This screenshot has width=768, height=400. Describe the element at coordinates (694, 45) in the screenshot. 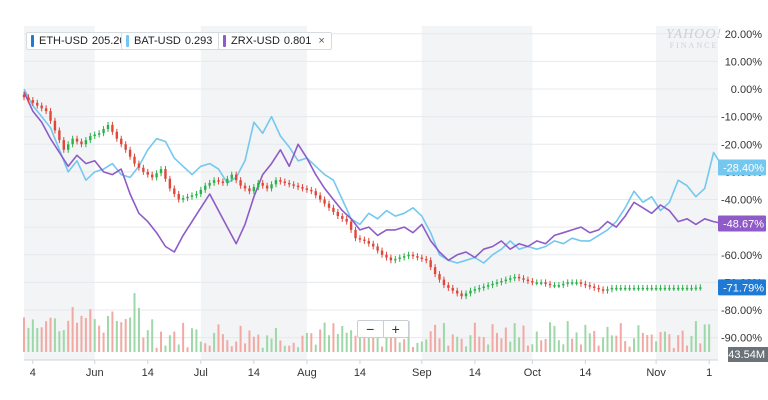

I see `watermark-sub: FINANCE` at that location.